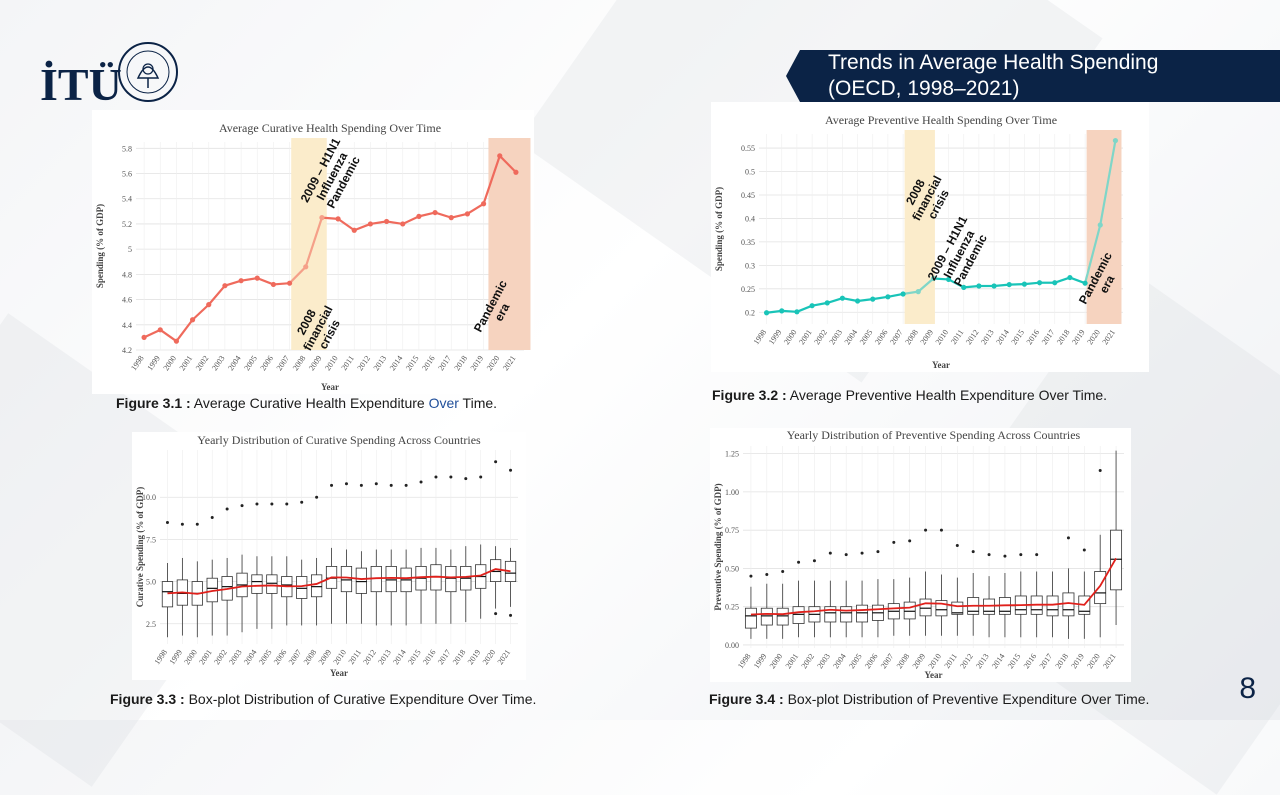  What do you see at coordinates (399, 657) in the screenshot?
I see `x-tick-label: 2014` at bounding box center [399, 657].